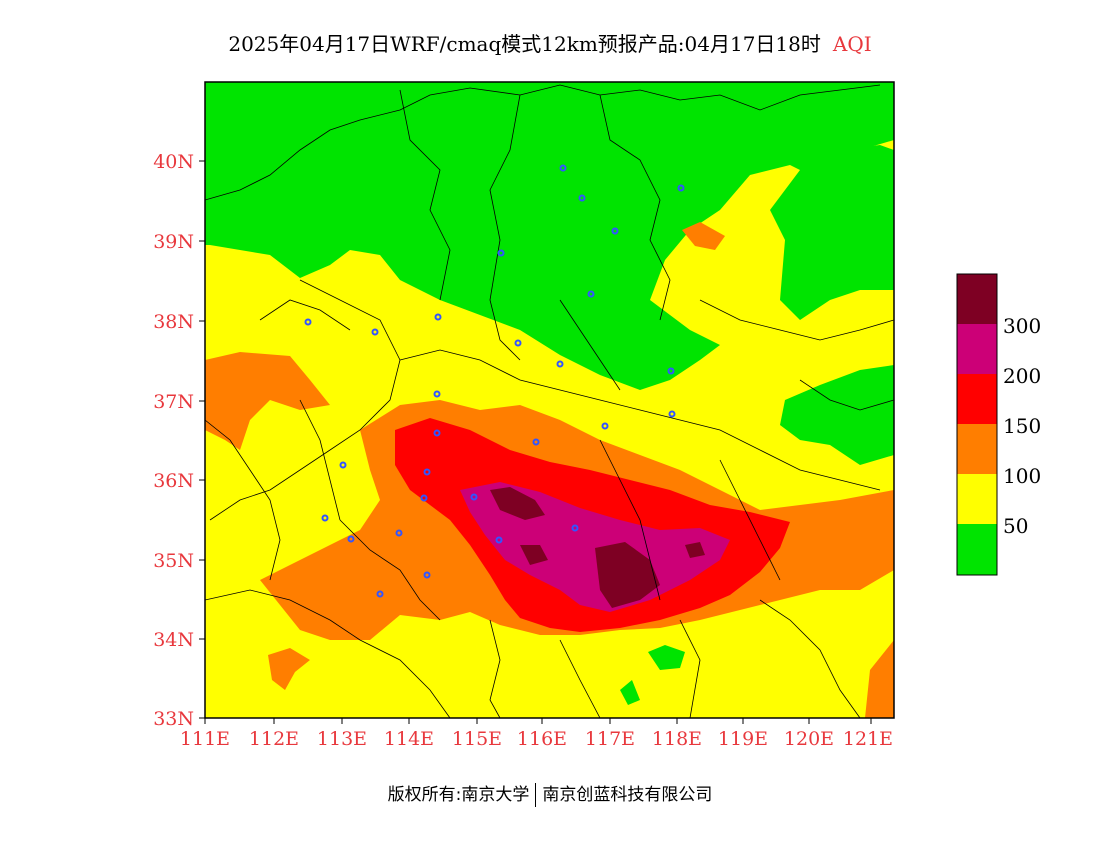  Describe the element at coordinates (173, 242) in the screenshot. I see `lat-tick-label: 39N` at that location.